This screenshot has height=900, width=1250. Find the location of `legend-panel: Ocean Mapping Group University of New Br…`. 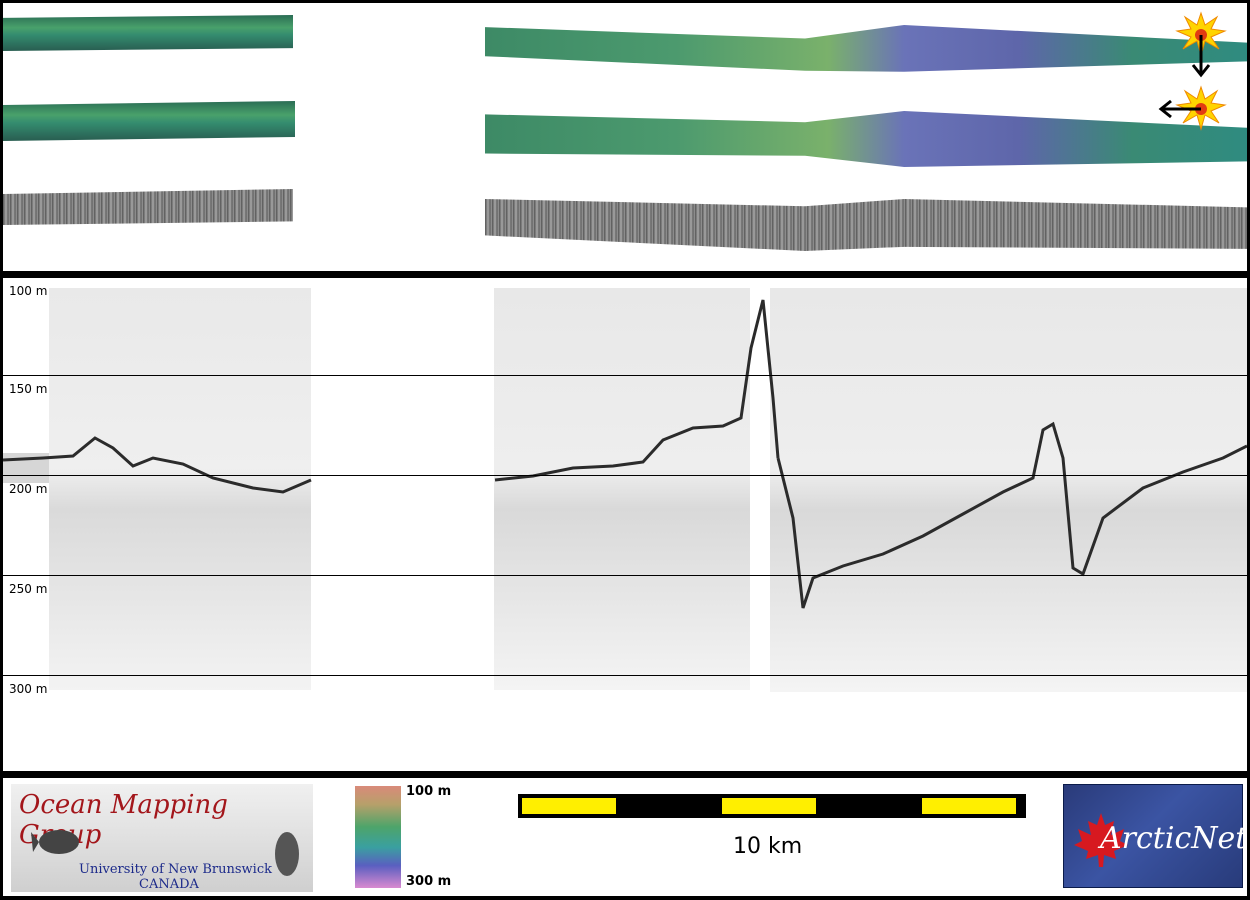

legend-panel: Ocean Mapping Group University of New Br… is located at coordinates (625, 837).